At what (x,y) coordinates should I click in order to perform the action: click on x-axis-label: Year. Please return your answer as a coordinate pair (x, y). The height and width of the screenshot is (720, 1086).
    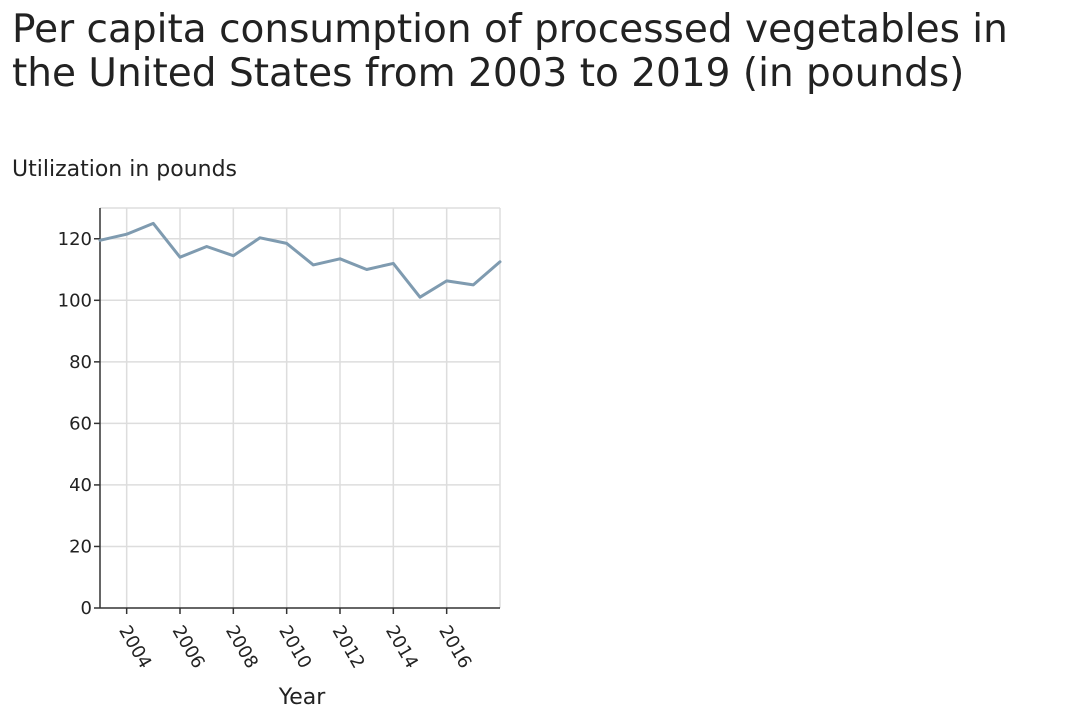
    Looking at the image, I should click on (302, 697).